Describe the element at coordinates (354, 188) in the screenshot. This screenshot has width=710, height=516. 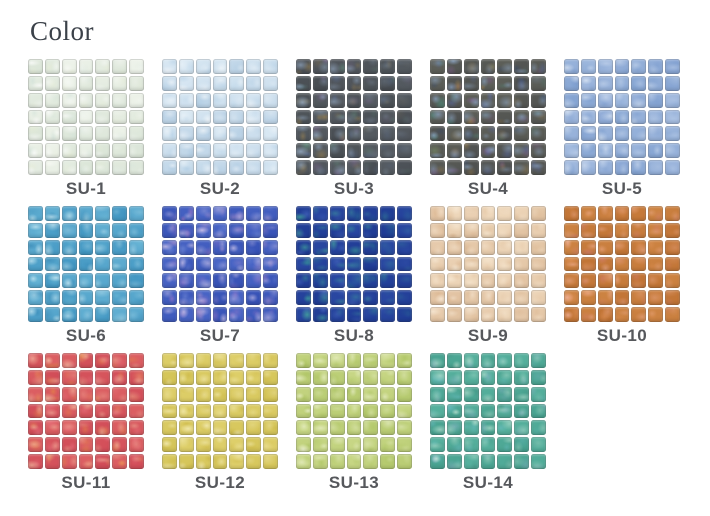
I see `swatch-label-su-3: SU-3` at that location.